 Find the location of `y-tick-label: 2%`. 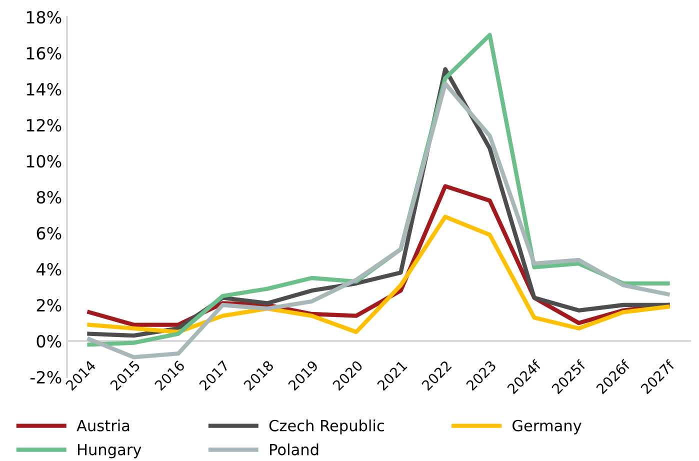

y-tick-label: 2% is located at coordinates (49, 305).